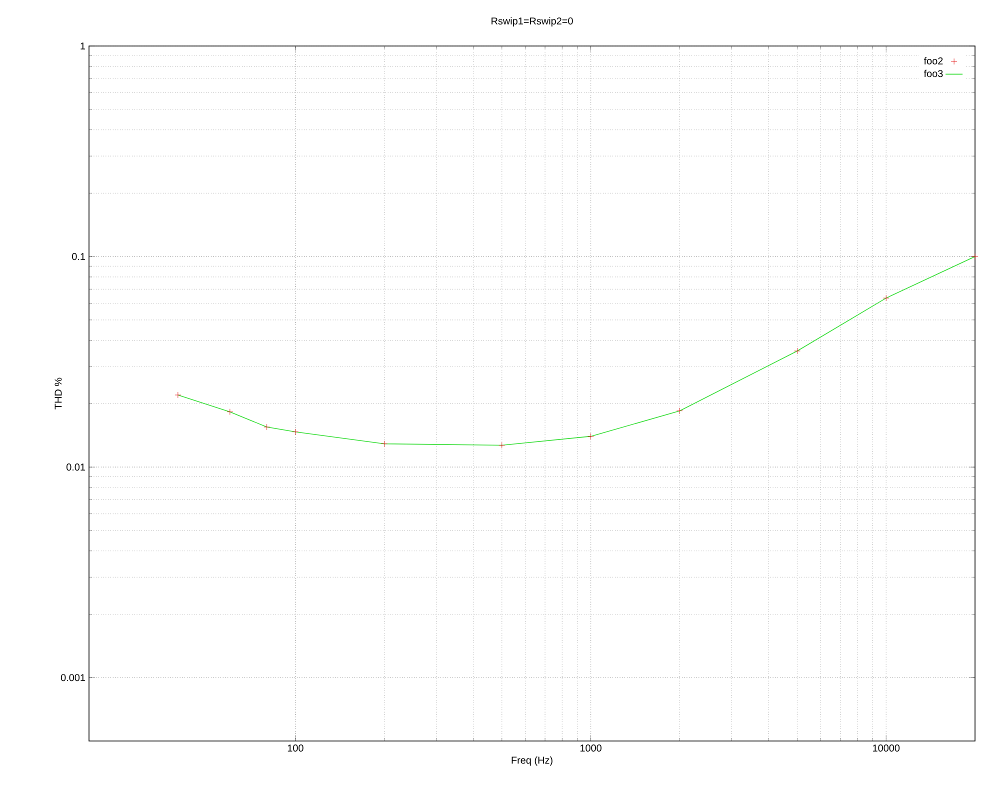 Image resolution: width=992 pixels, height=797 pixels. Describe the element at coordinates (73, 678) in the screenshot. I see `y-tick-label: 0.001` at that location.